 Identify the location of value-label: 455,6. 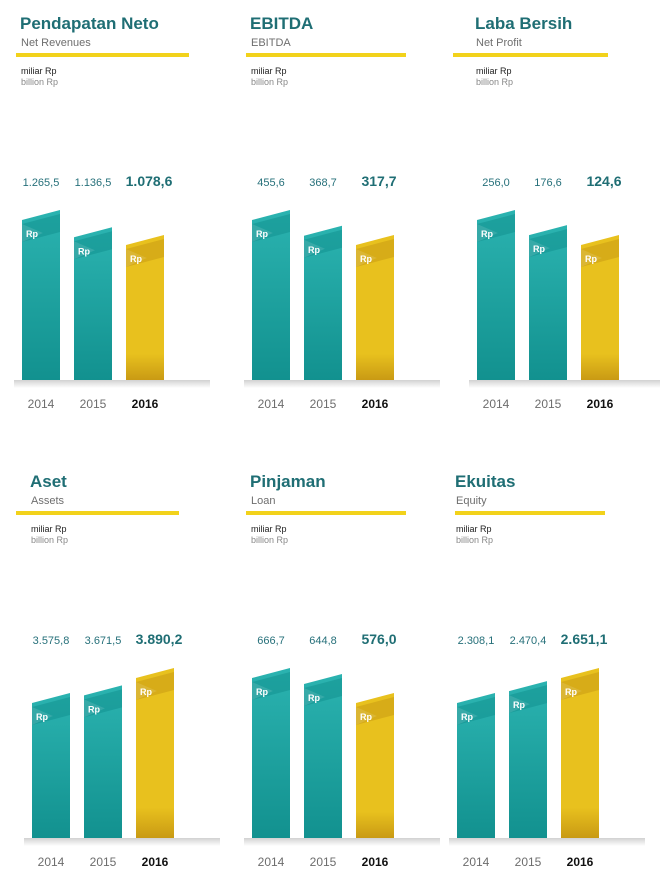
(271, 183).